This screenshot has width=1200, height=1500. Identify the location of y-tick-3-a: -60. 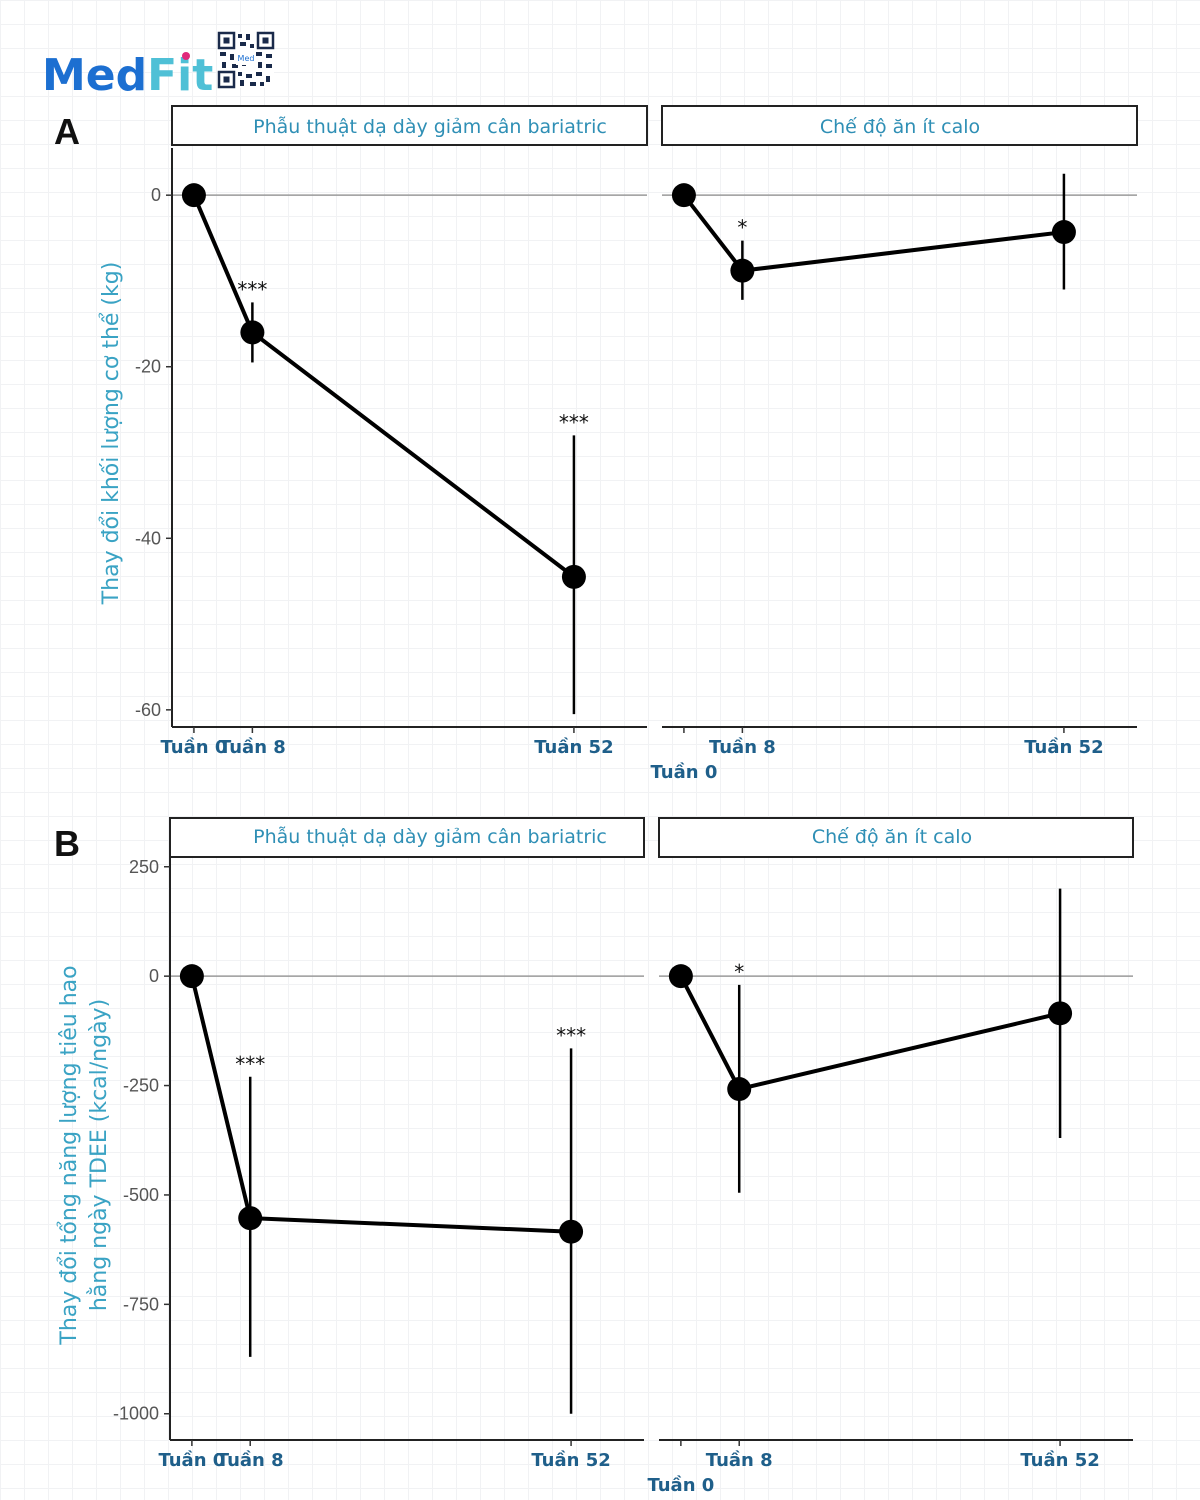
(153, 710).